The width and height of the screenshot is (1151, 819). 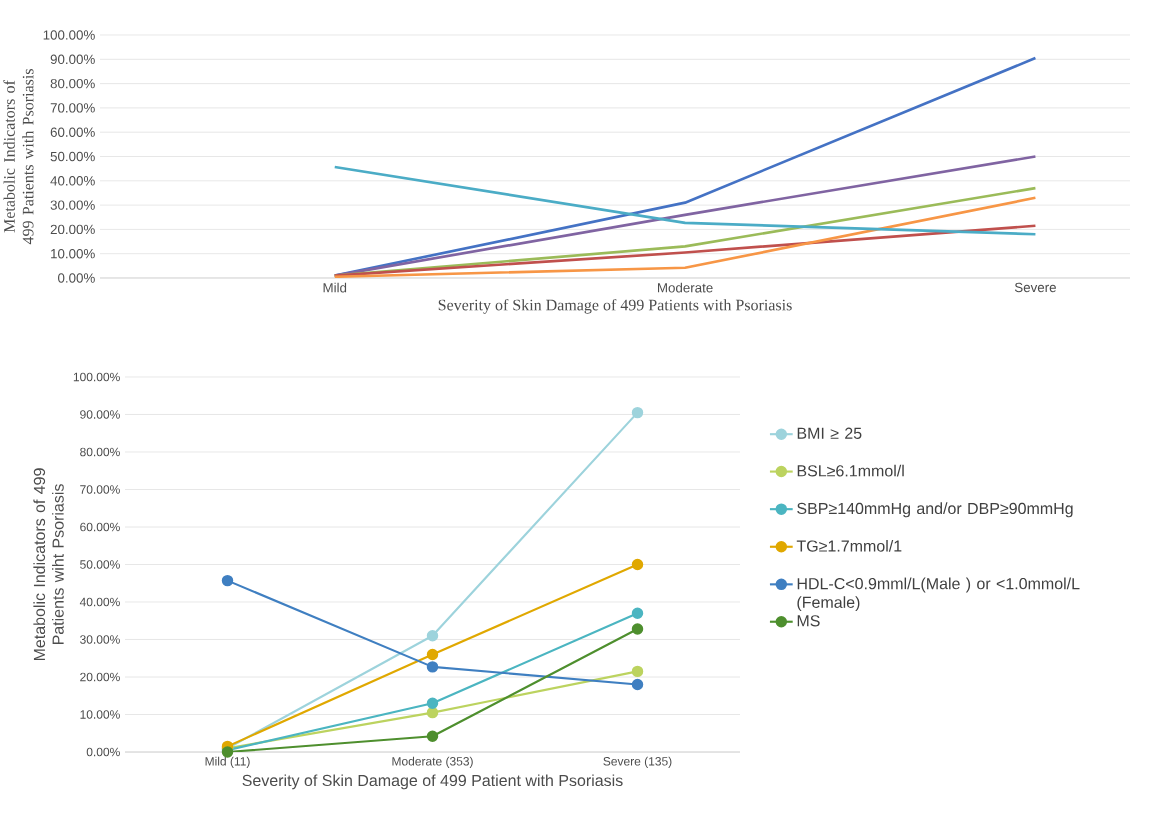 I want to click on x-axis-title: Severity of Skin Damage of 499 Patients with Psoriasis, so click(x=615, y=306).